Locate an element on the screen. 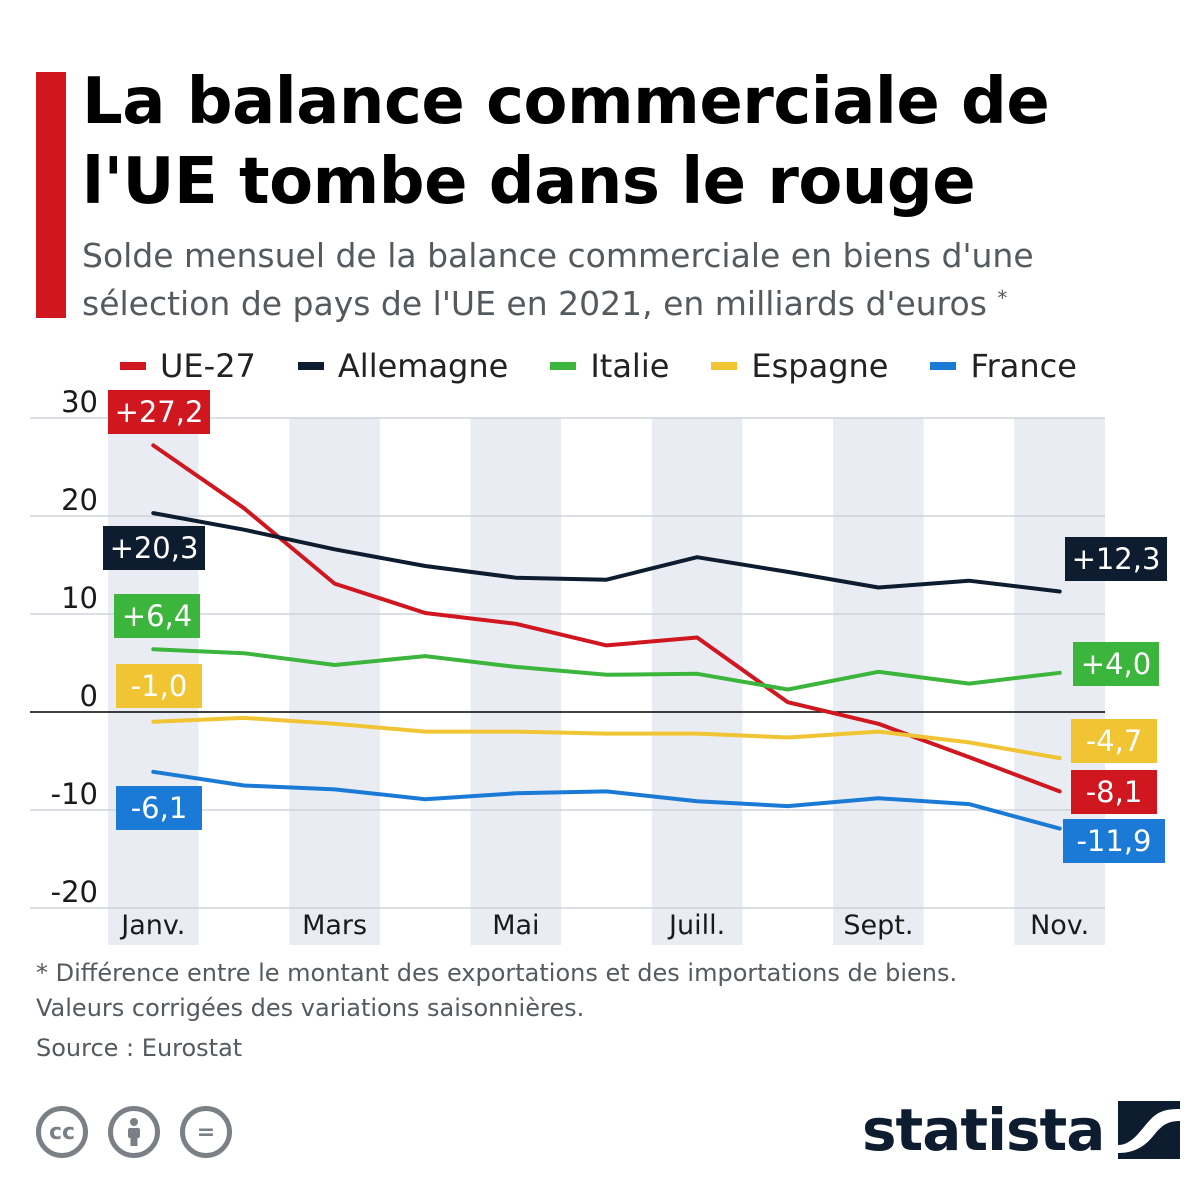  end-value-label-italie-box is located at coordinates (1116, 664).